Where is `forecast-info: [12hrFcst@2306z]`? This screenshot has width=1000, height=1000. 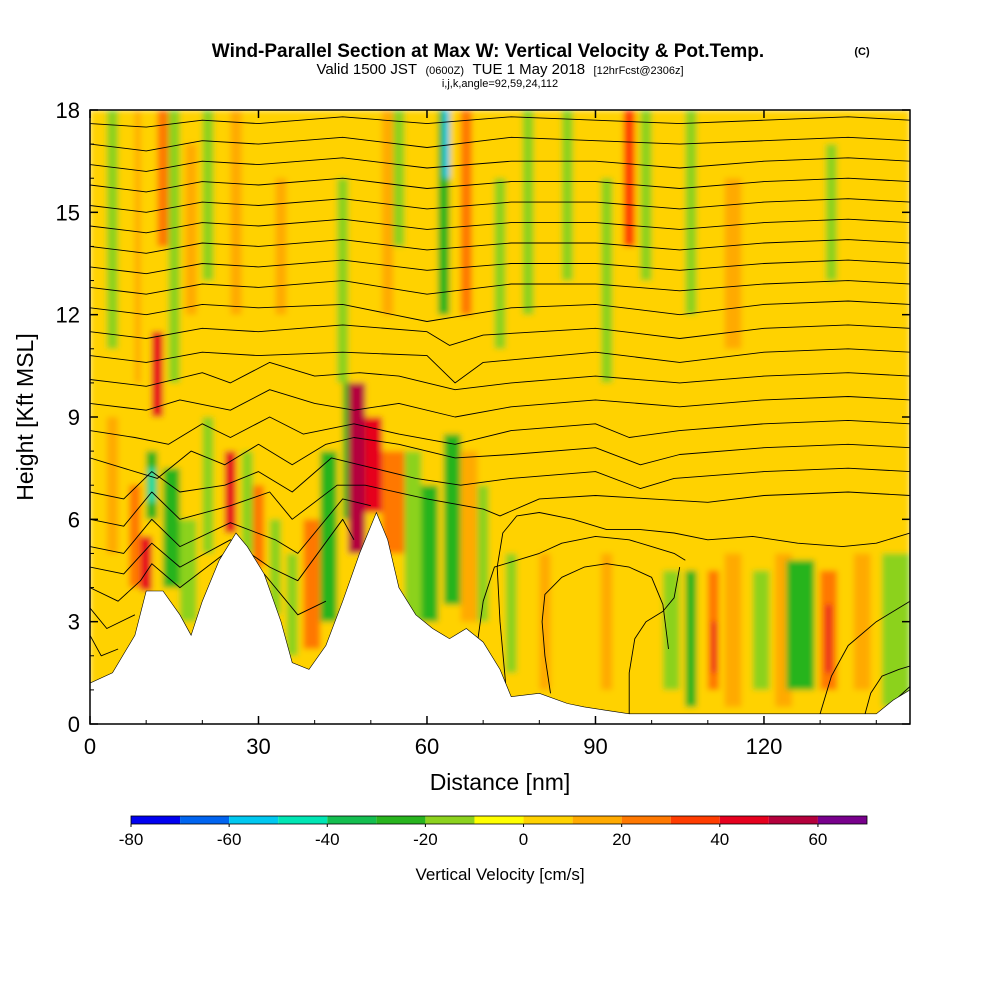 forecast-info: [12hrFcst@2306z] is located at coordinates (639, 71).